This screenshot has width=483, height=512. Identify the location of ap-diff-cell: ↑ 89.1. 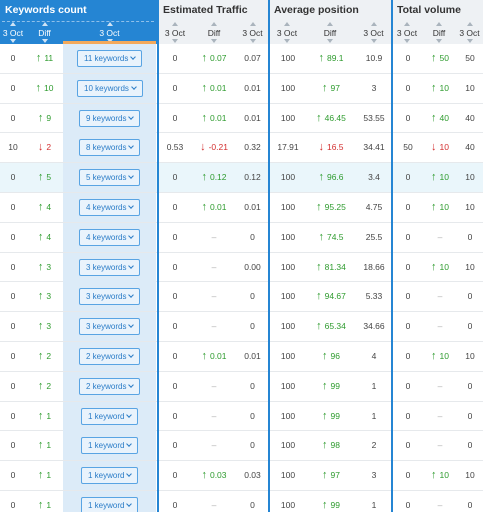
(331, 58).